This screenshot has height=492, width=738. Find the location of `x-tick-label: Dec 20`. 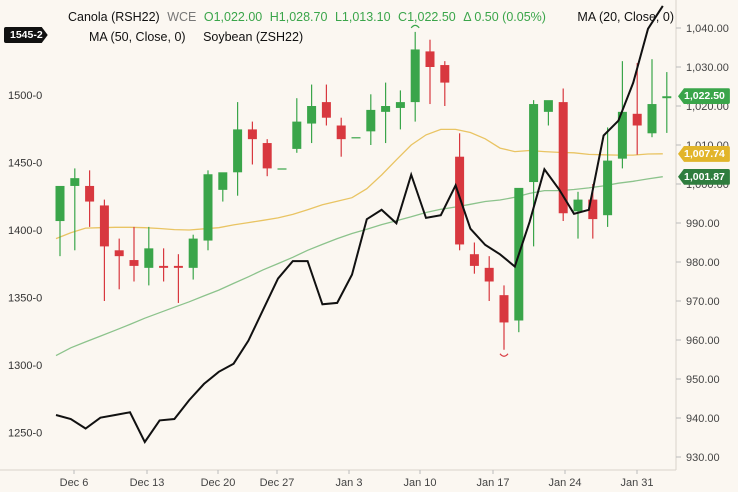

x-tick-label: Dec 20 is located at coordinates (218, 483).